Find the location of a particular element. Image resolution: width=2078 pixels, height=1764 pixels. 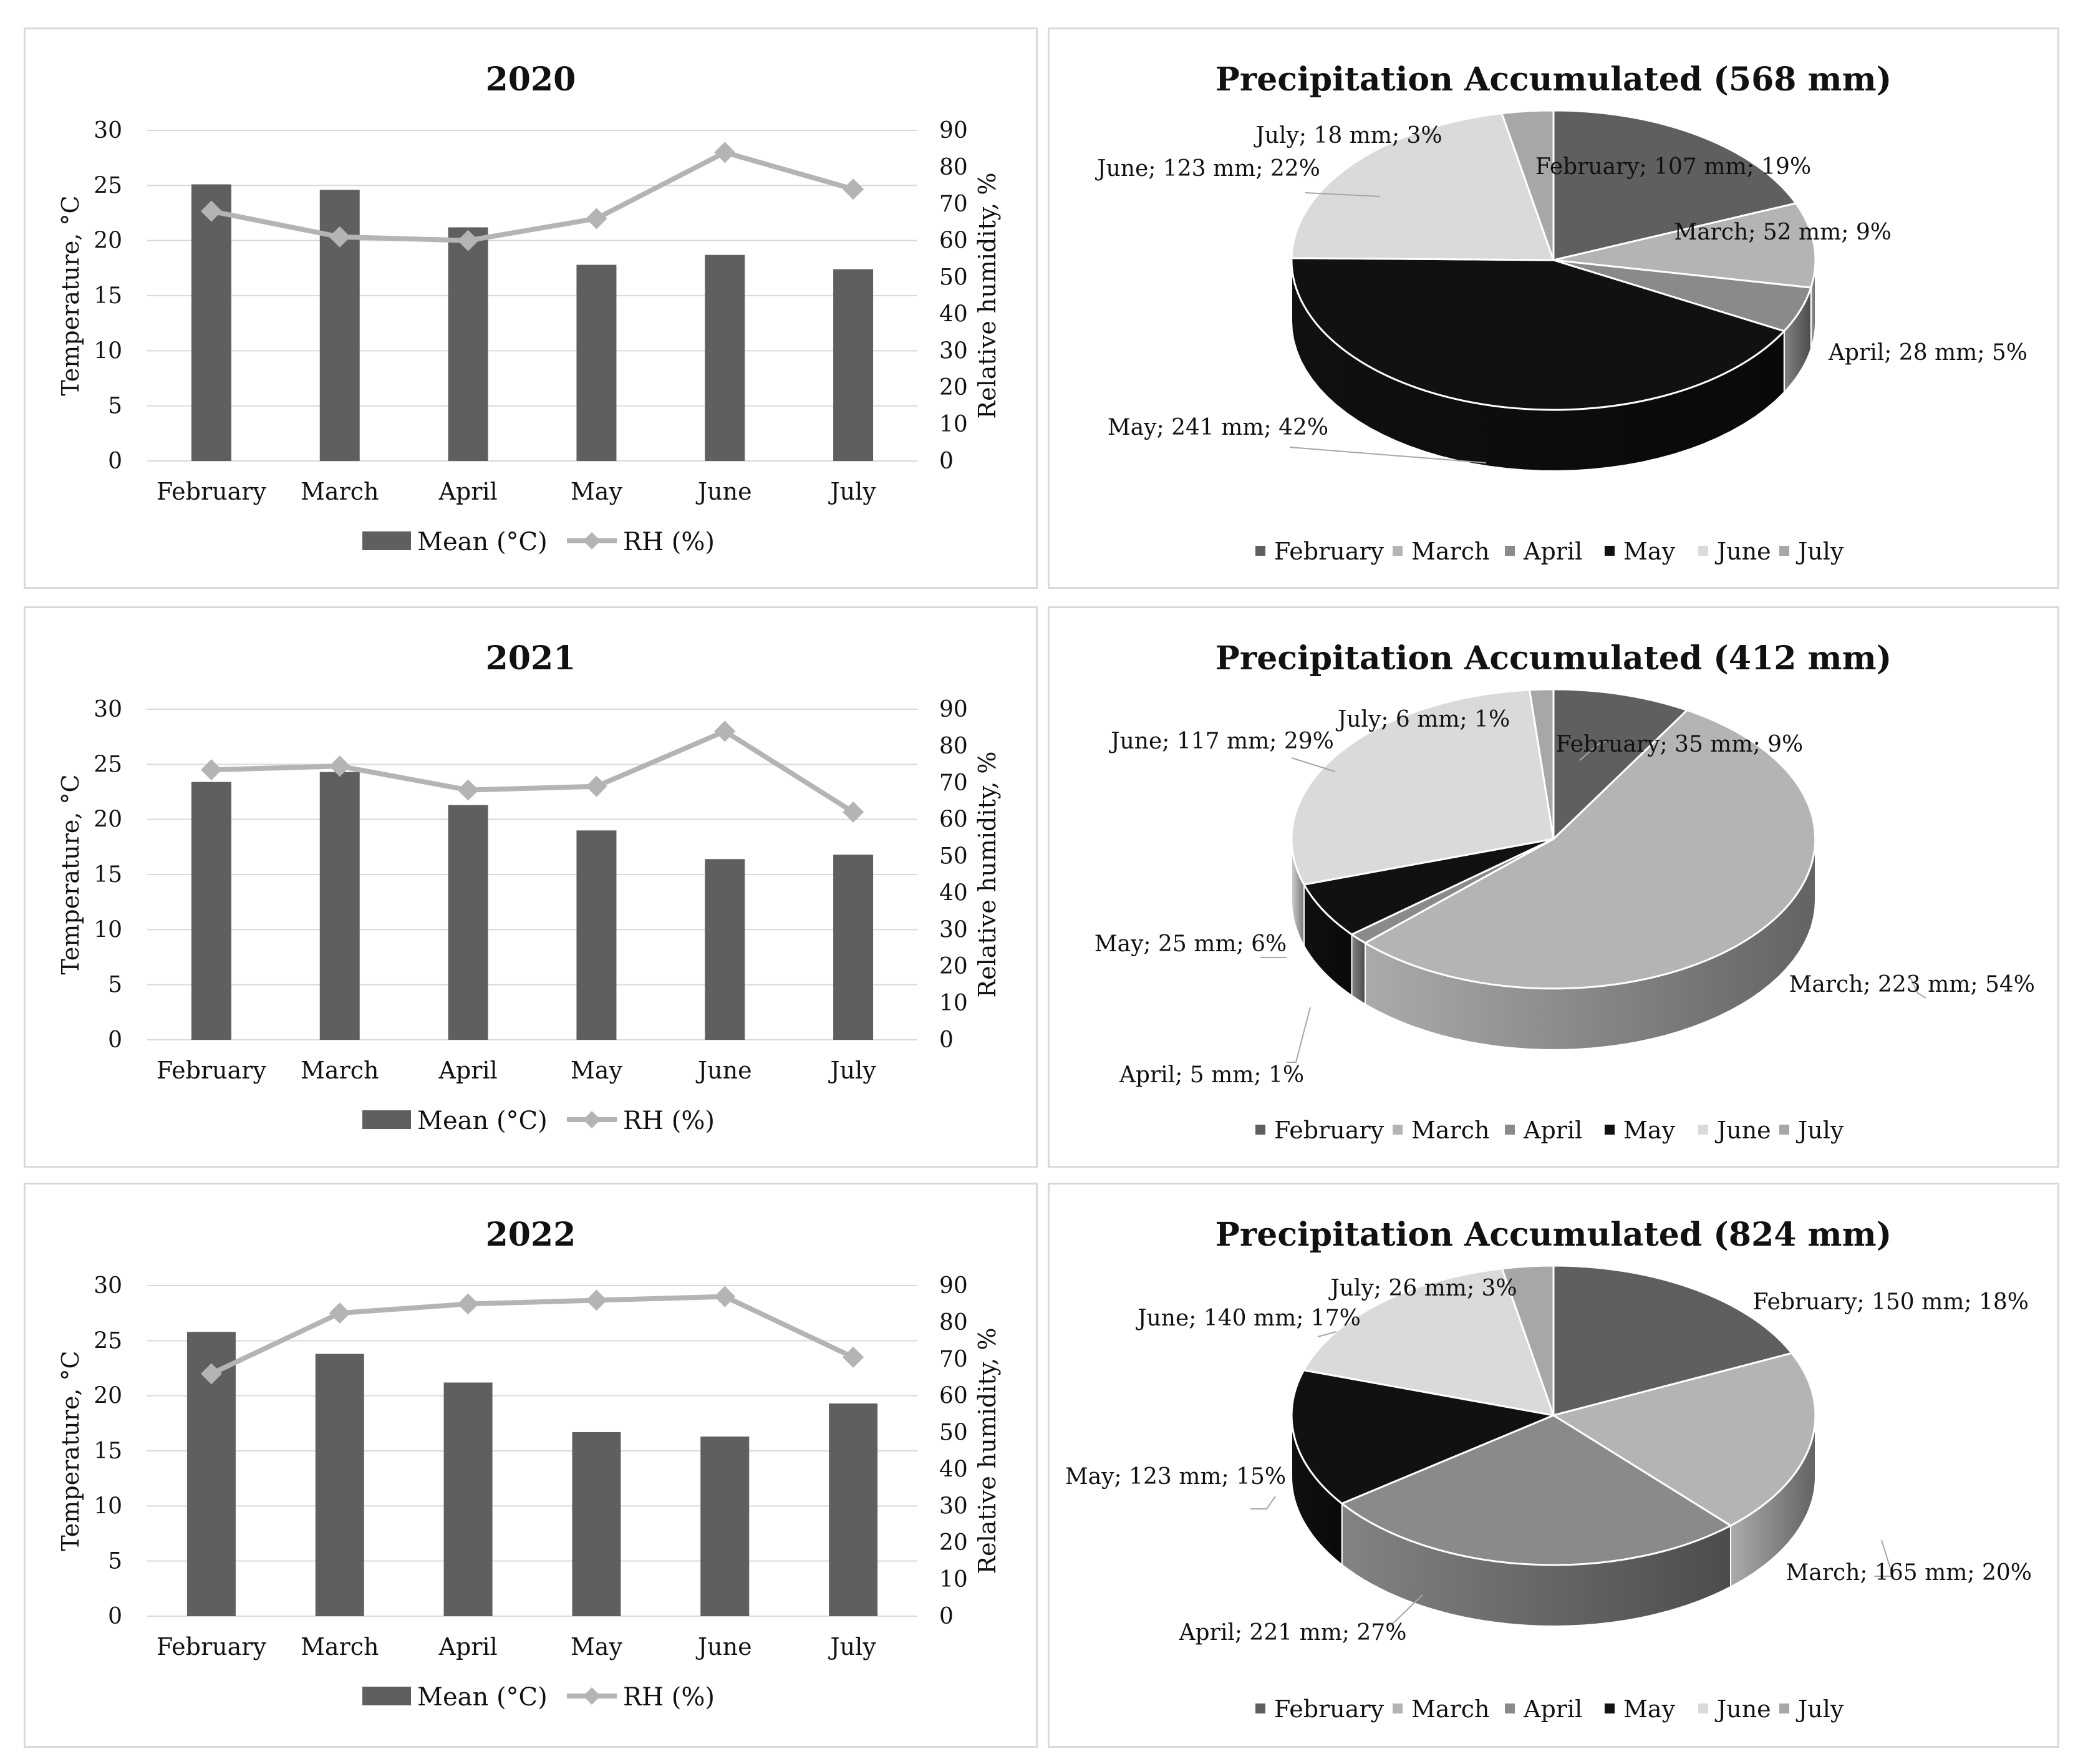

legend-label-march: March is located at coordinates (1450, 551).